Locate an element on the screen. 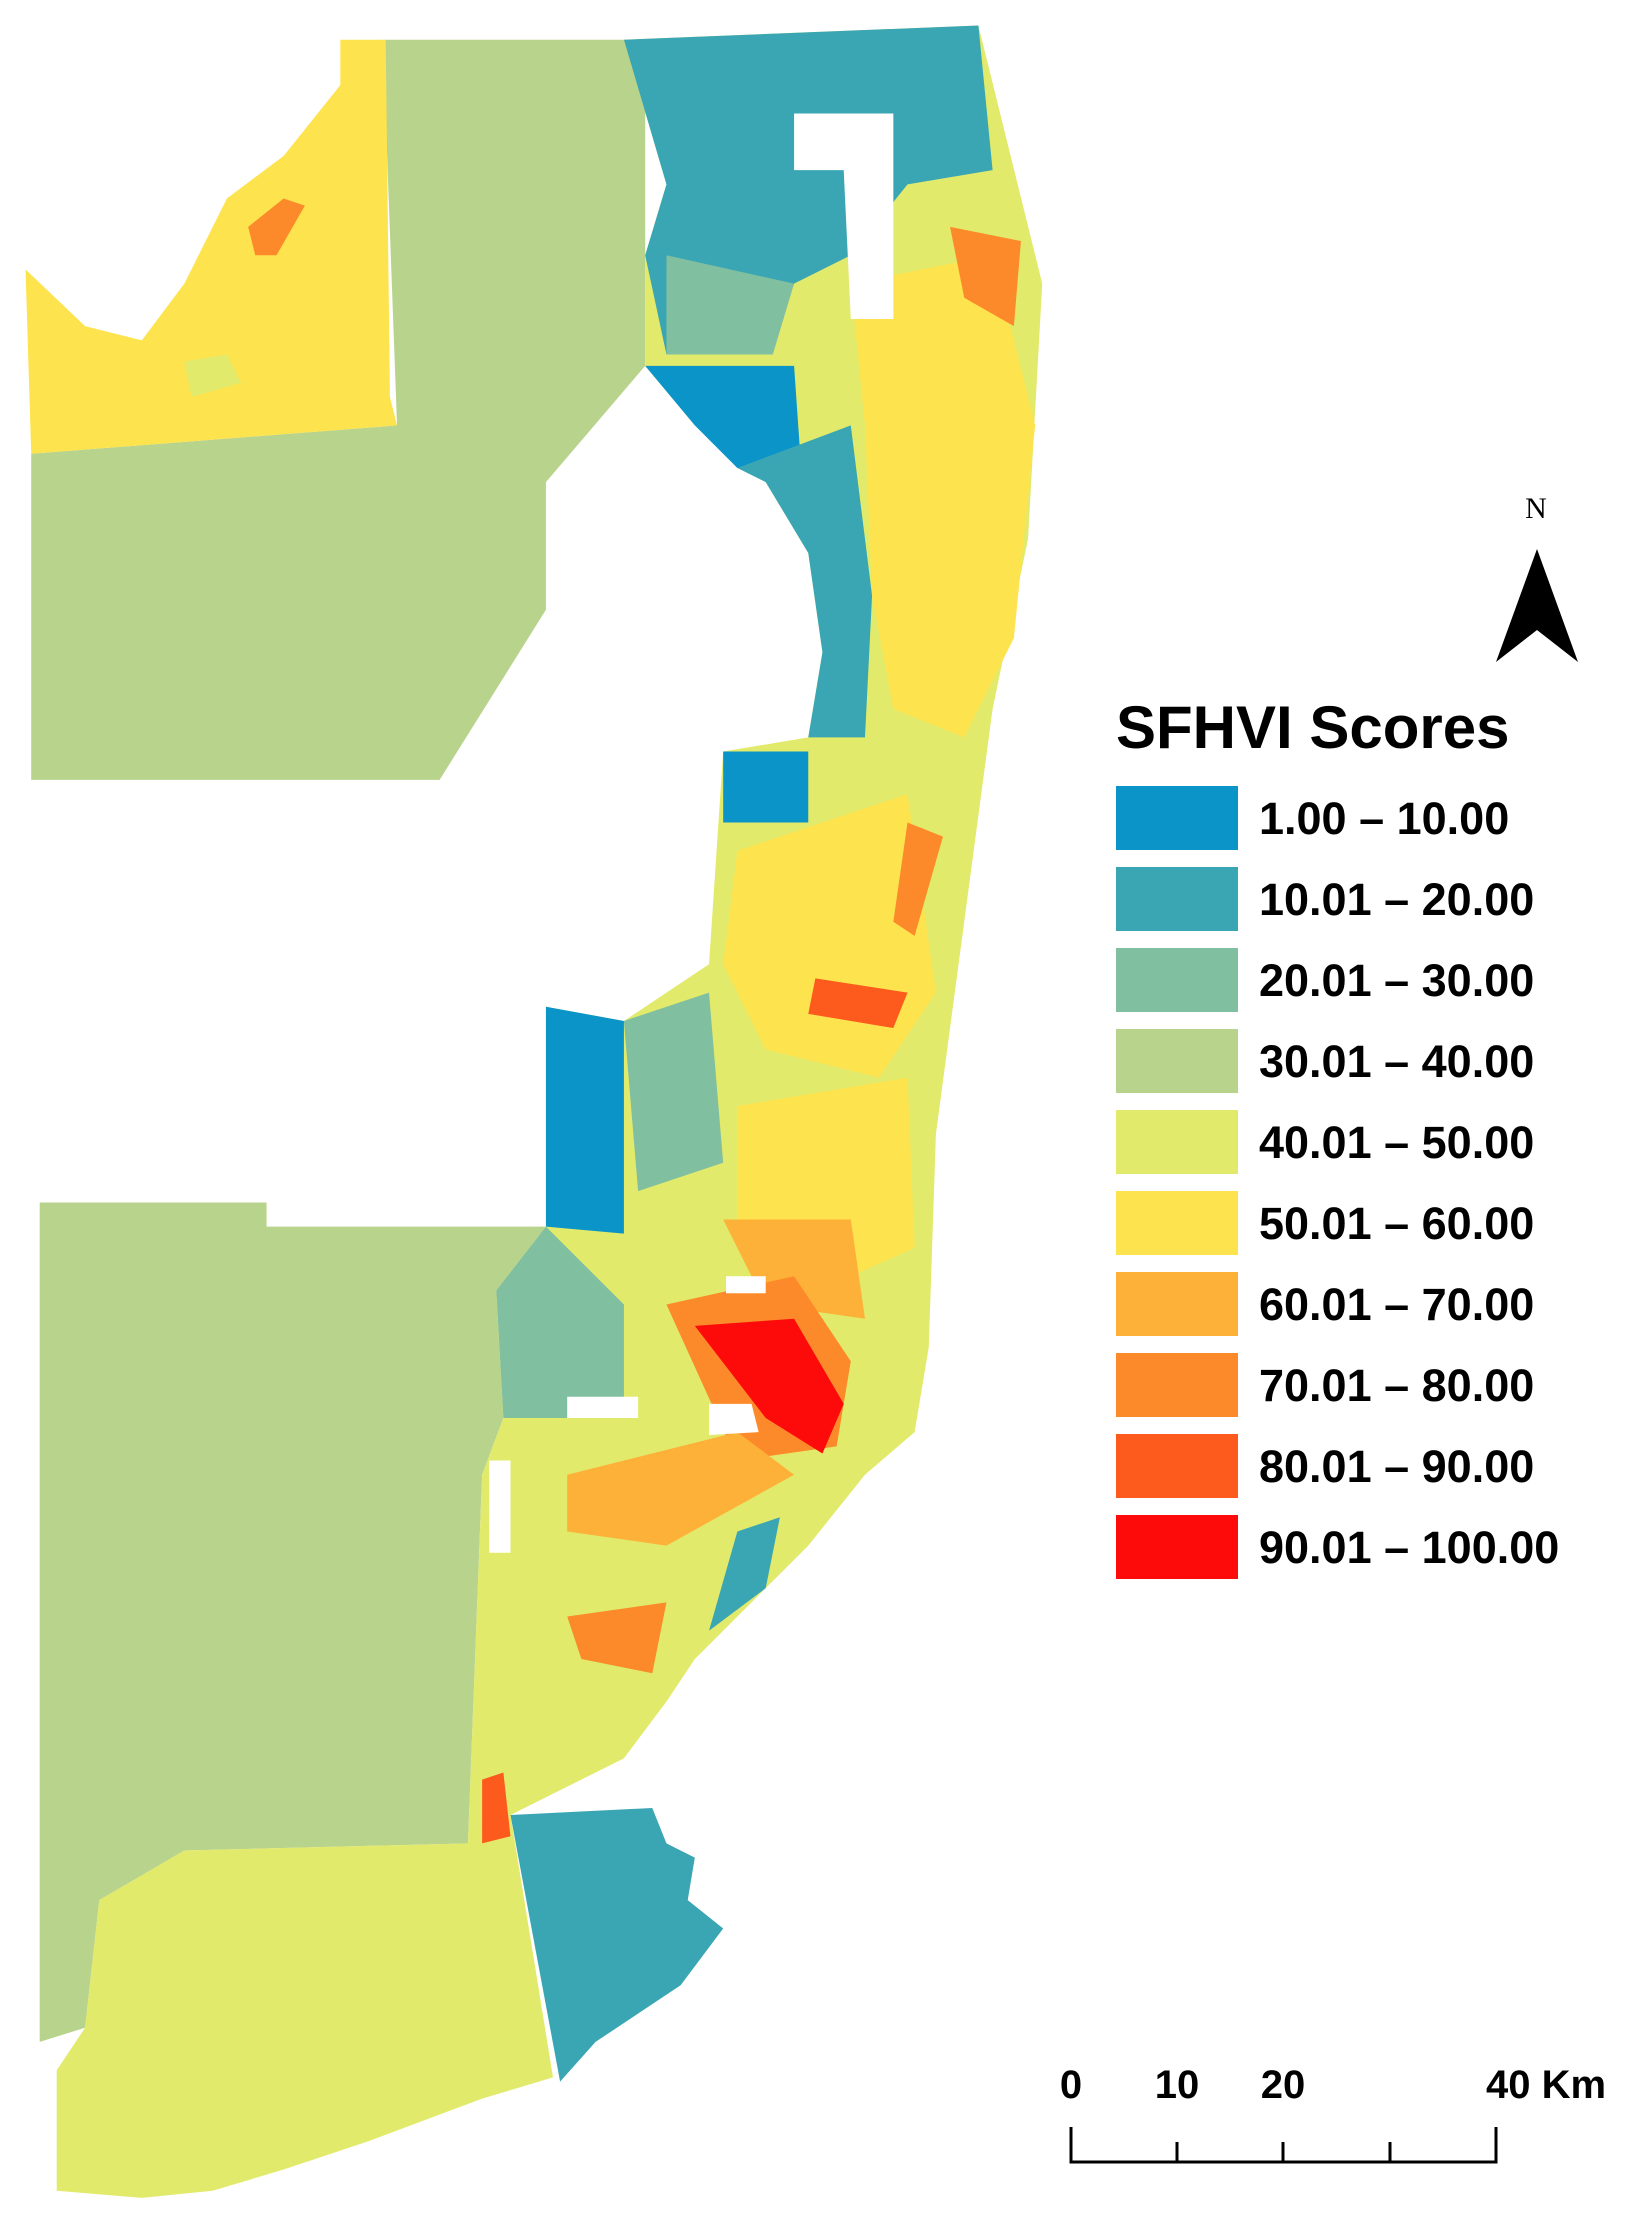 The image size is (1645, 2225). scale-label: 40 Km is located at coordinates (1546, 2085).